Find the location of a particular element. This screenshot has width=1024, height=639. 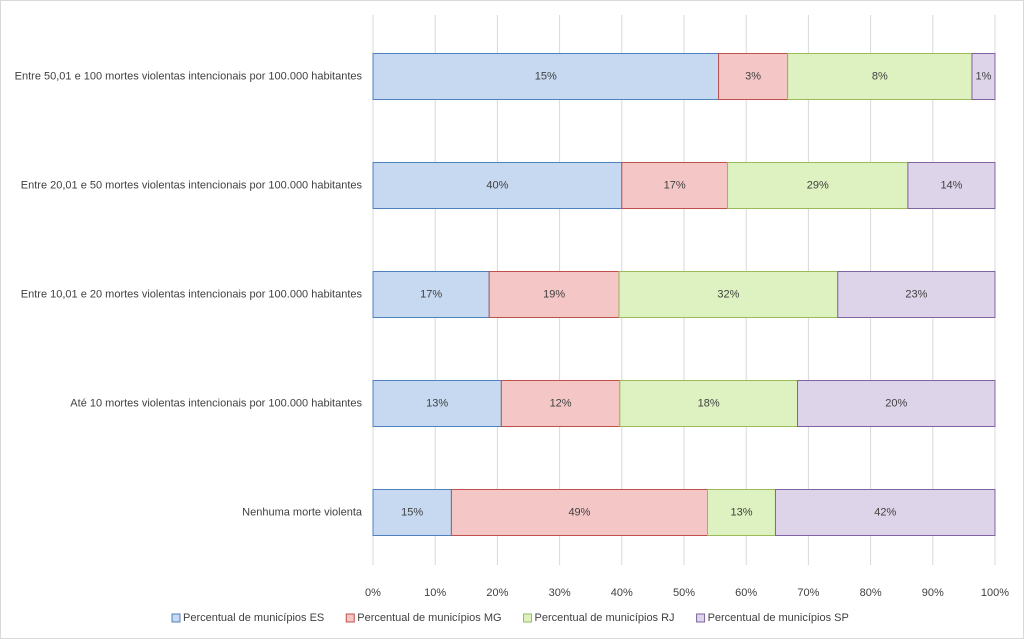

data-label: 29% is located at coordinates (818, 185).